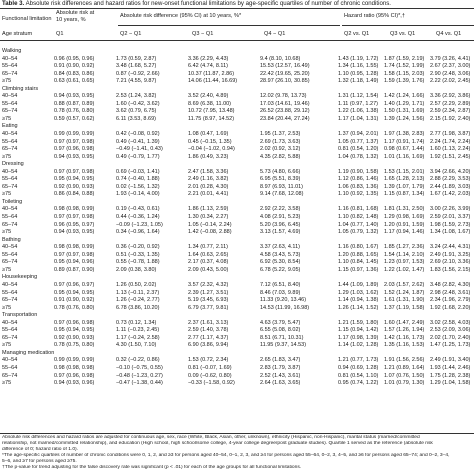 Image resolution: width=474 pixels, height=470 pixels. What do you see at coordinates (404, 58) in the screenshot?
I see `table-cell: 1.87 (1.59, 2.19)` at bounding box center [404, 58].